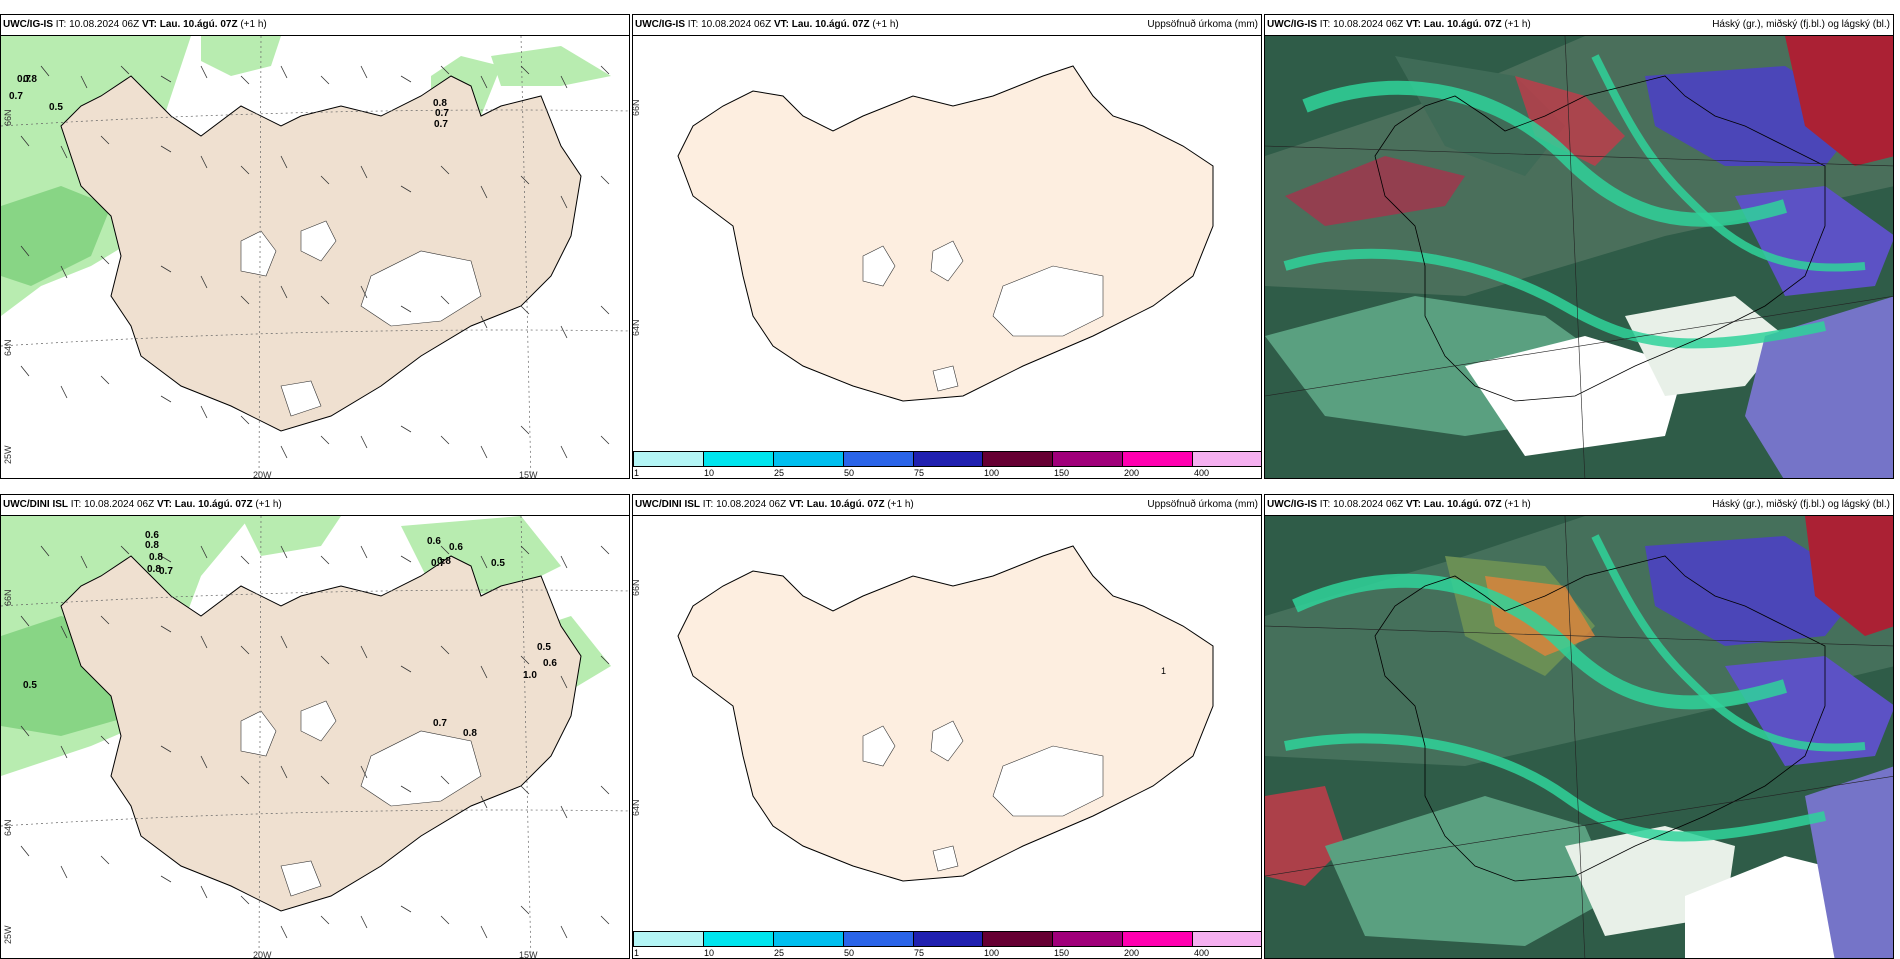  Describe the element at coordinates (919, 473) in the screenshot. I see `colorbar-tick: 75` at that location.